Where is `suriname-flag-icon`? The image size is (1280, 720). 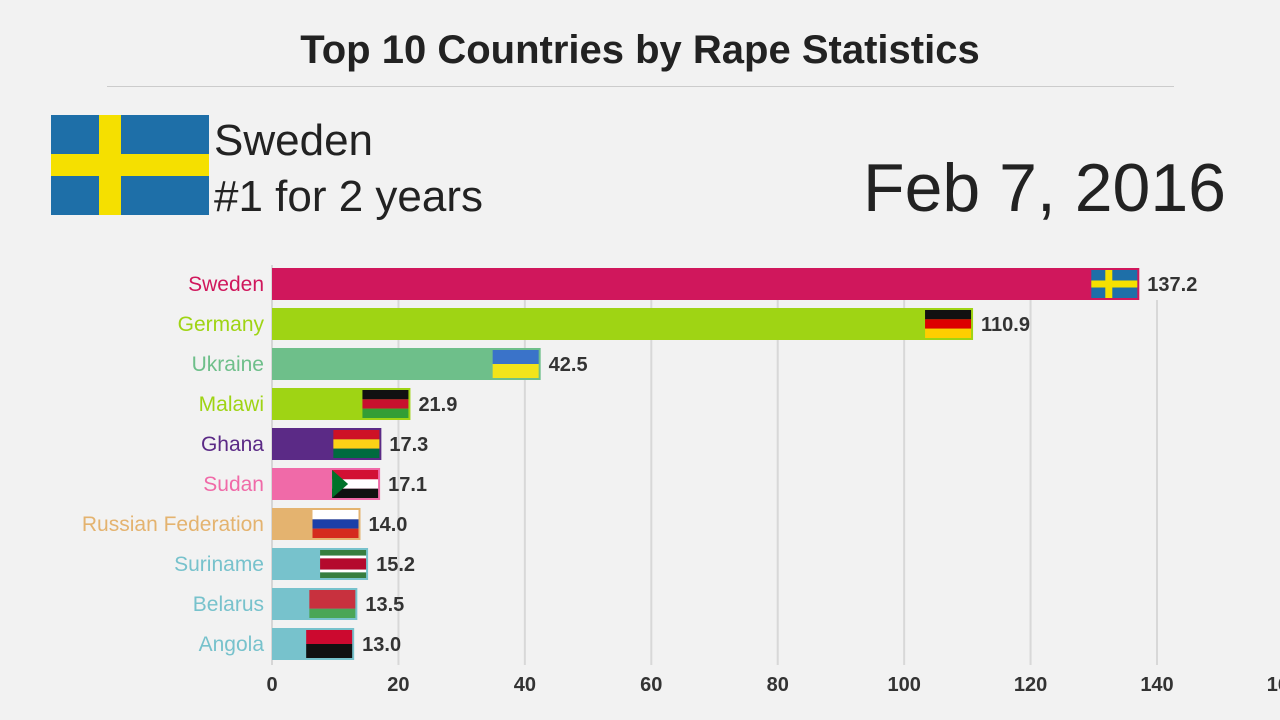
suriname-flag-icon is located at coordinates (343, 564).